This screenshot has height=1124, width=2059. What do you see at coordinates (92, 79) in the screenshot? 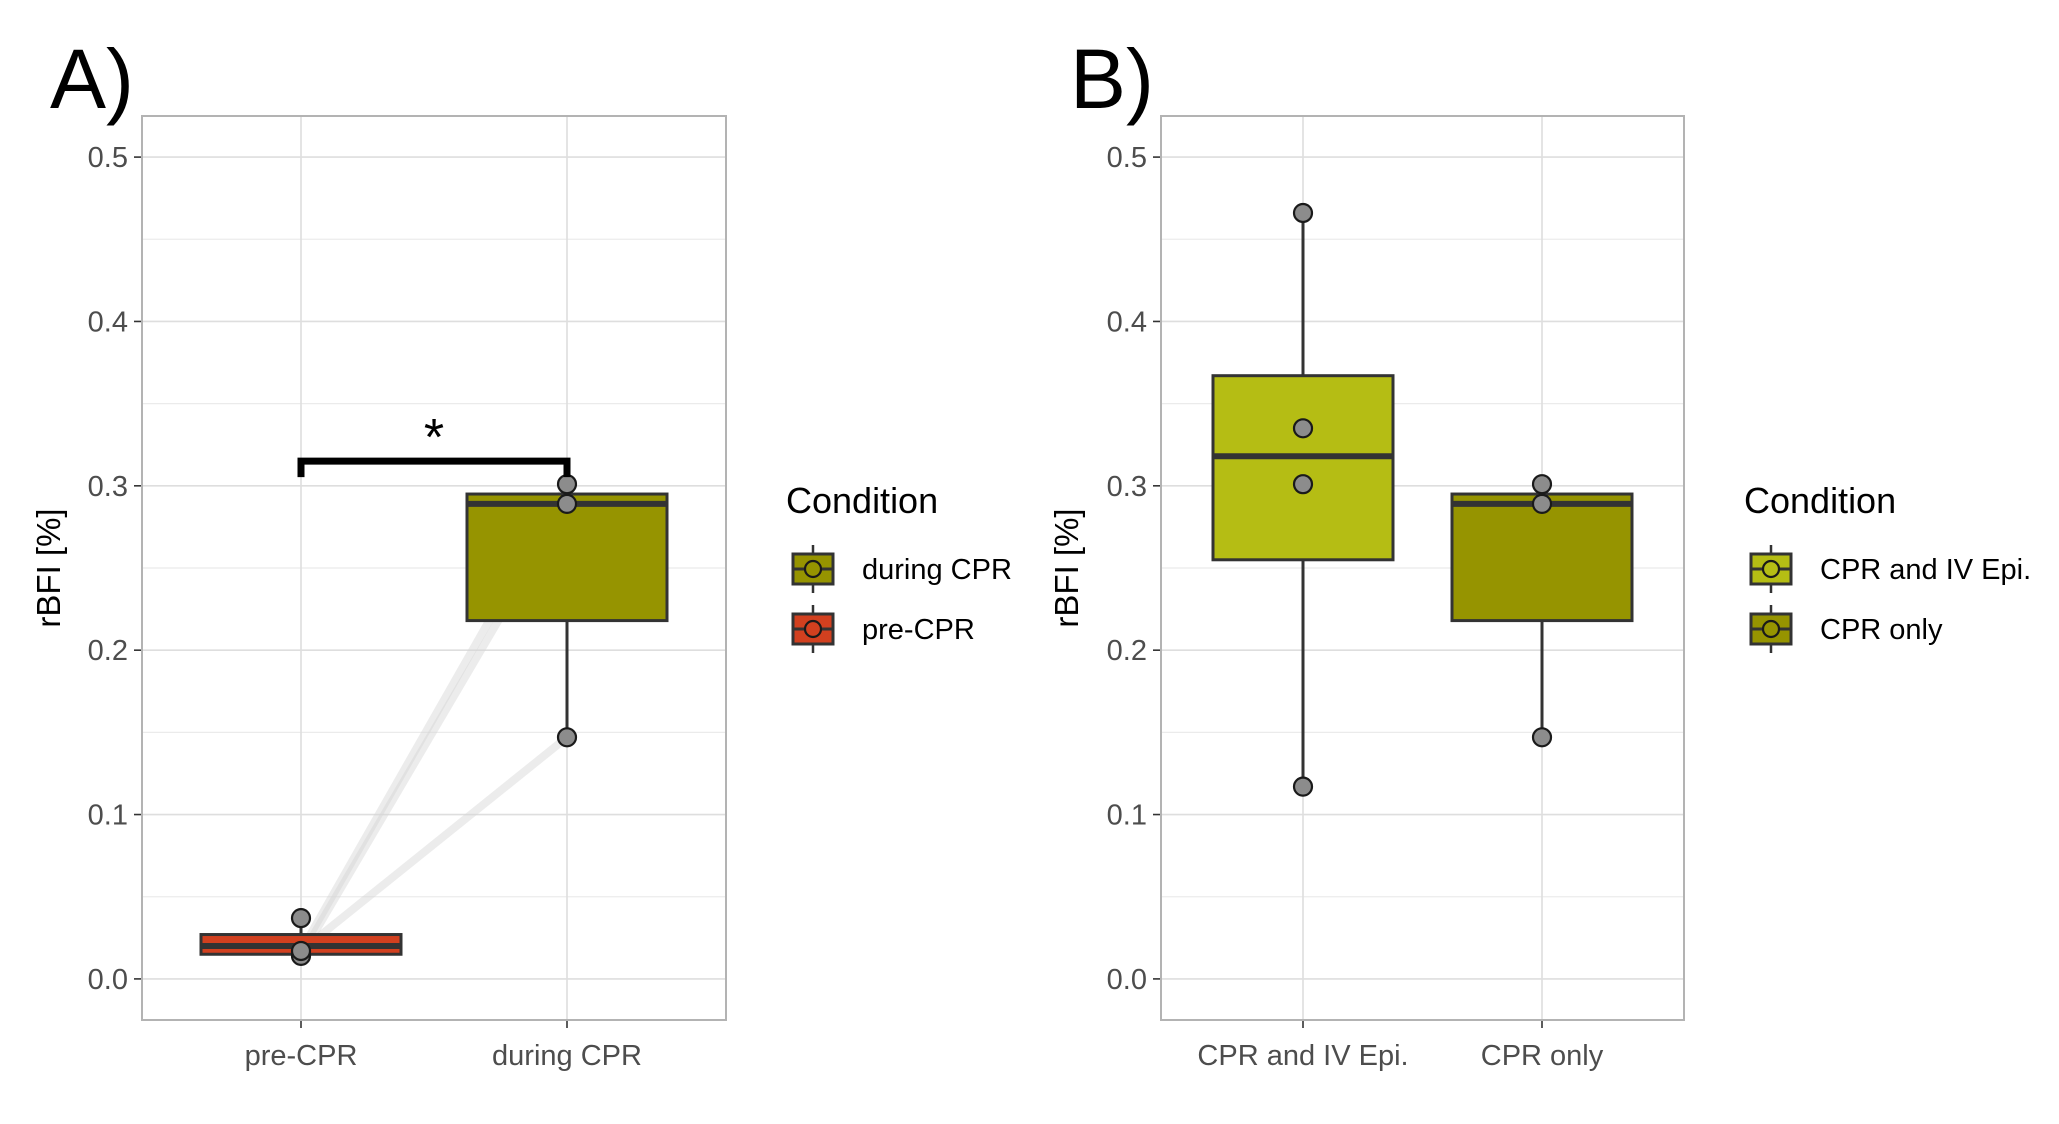
I see `panel-tag: A)` at bounding box center [92, 79].